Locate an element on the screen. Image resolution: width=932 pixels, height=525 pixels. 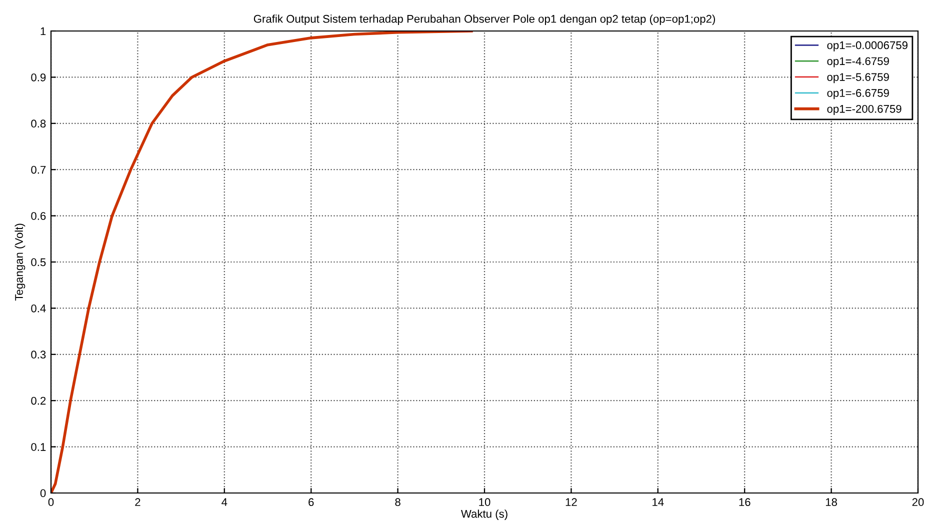
x-tick-label: 18 is located at coordinates (831, 502).